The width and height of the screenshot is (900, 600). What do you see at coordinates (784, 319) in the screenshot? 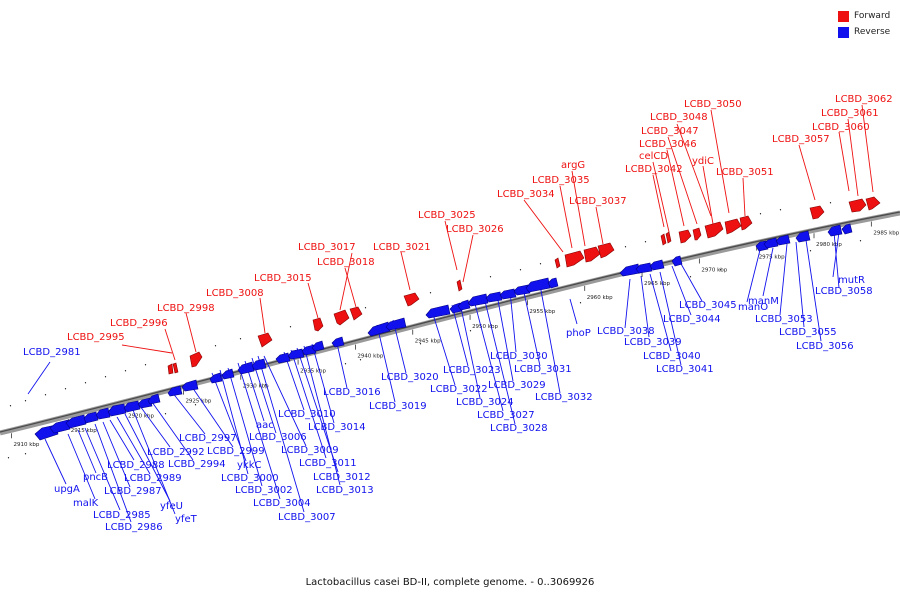
I see `gene-label: LCBD_3053` at bounding box center [784, 319].